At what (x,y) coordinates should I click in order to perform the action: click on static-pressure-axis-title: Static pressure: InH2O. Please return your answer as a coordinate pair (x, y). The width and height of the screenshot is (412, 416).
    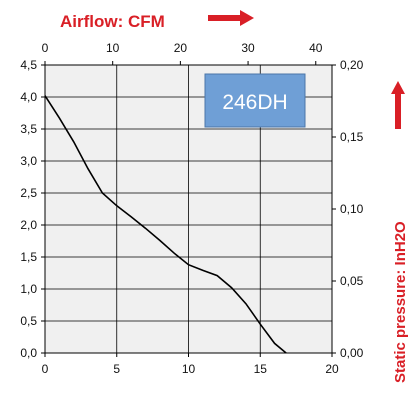
    Looking at the image, I should click on (400, 302).